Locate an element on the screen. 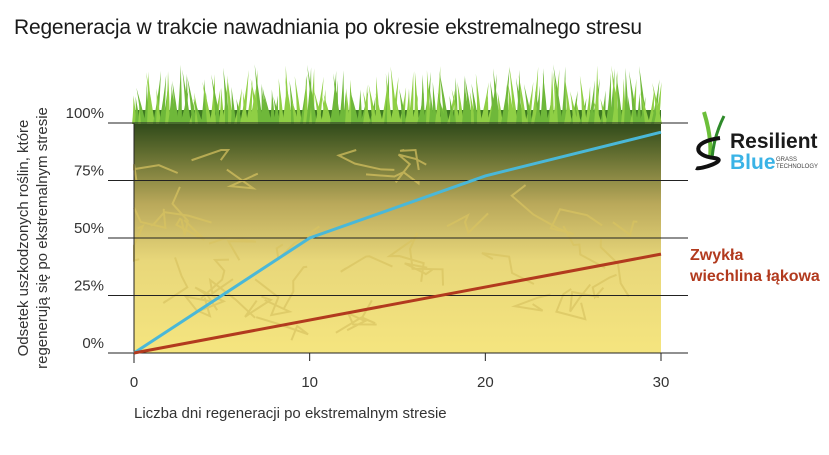 Image resolution: width=829 pixels, height=455 pixels. grass-illustration is located at coordinates (397, 94).